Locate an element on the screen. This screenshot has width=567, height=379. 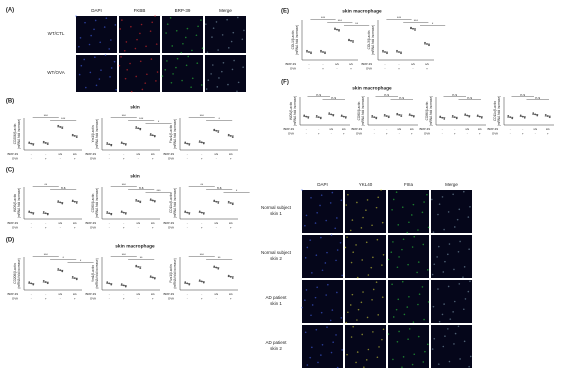
y-axis-label: iNOS/β-actin is located at coordinates (15, 203).